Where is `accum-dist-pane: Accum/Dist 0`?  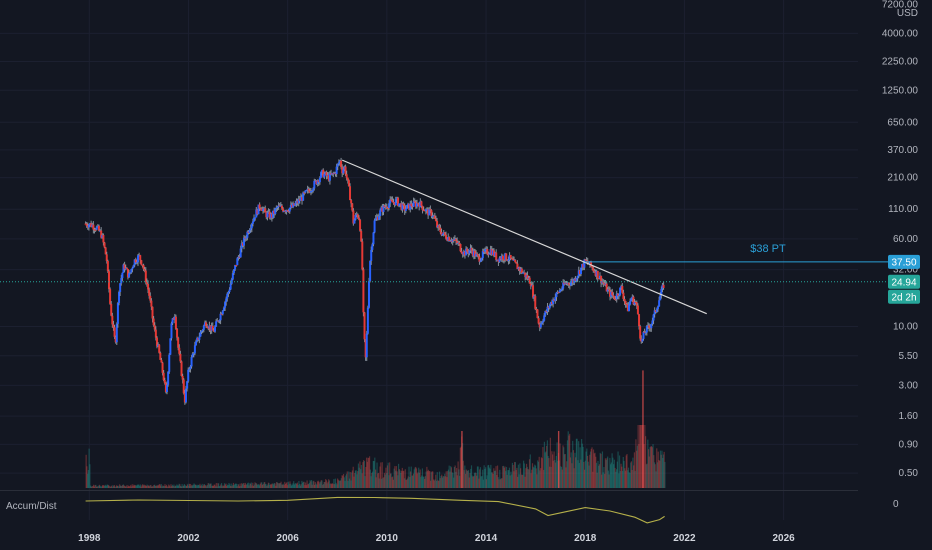 accum-dist-pane: Accum/Dist 0 is located at coordinates (449, 507).